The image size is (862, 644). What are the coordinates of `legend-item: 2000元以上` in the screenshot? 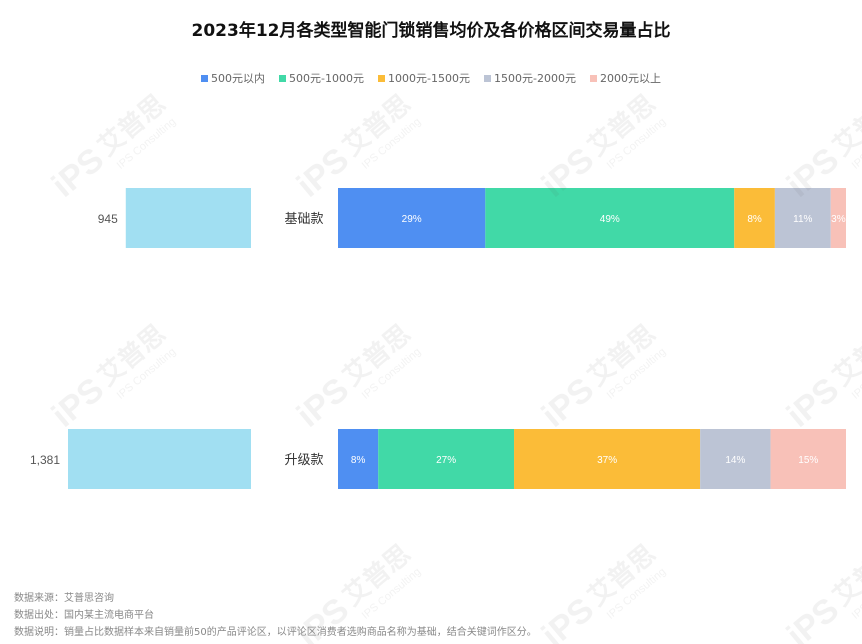 It's located at (625, 78).